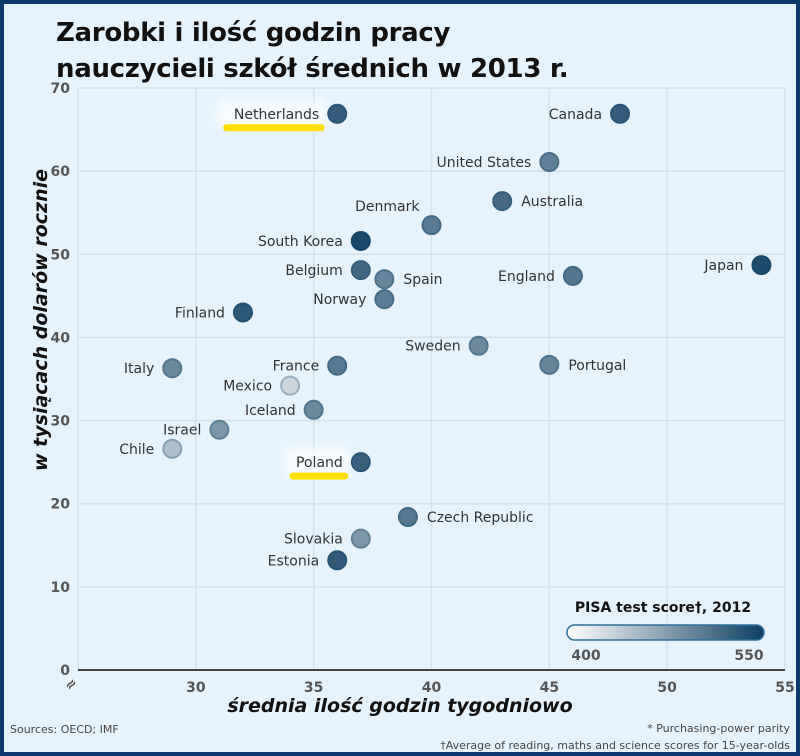 The width and height of the screenshot is (800, 756). I want to click on chart-title-line2: nauczycieli szkół średnich w 2013 r., so click(312, 69).